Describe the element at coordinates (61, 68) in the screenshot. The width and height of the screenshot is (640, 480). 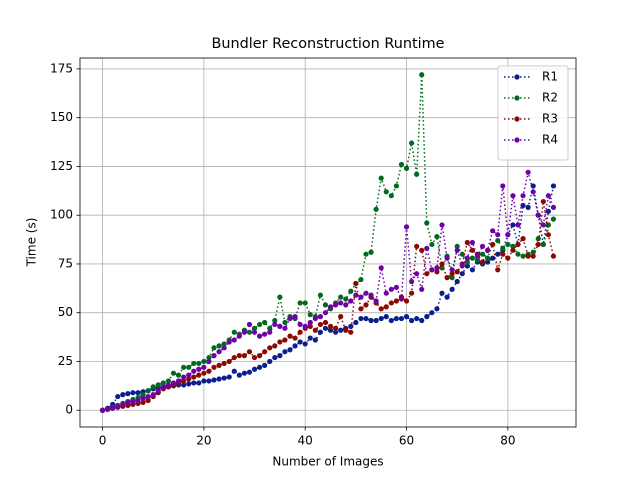
I see `y-tick-label: 175` at that location.